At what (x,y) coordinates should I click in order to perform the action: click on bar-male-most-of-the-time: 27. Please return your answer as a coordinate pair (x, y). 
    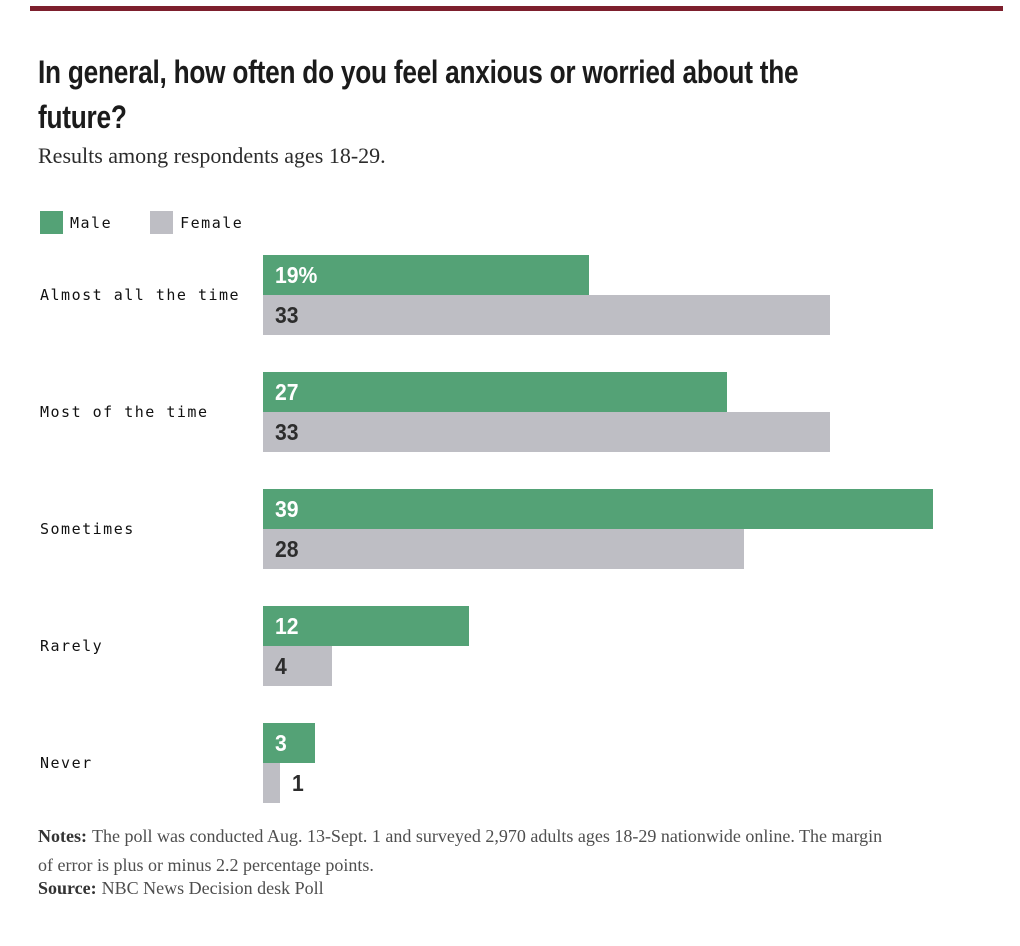
    Looking at the image, I should click on (495, 392).